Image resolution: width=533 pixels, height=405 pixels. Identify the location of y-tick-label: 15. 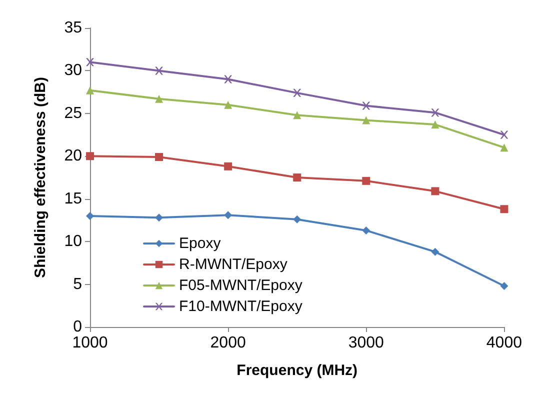
(73, 199).